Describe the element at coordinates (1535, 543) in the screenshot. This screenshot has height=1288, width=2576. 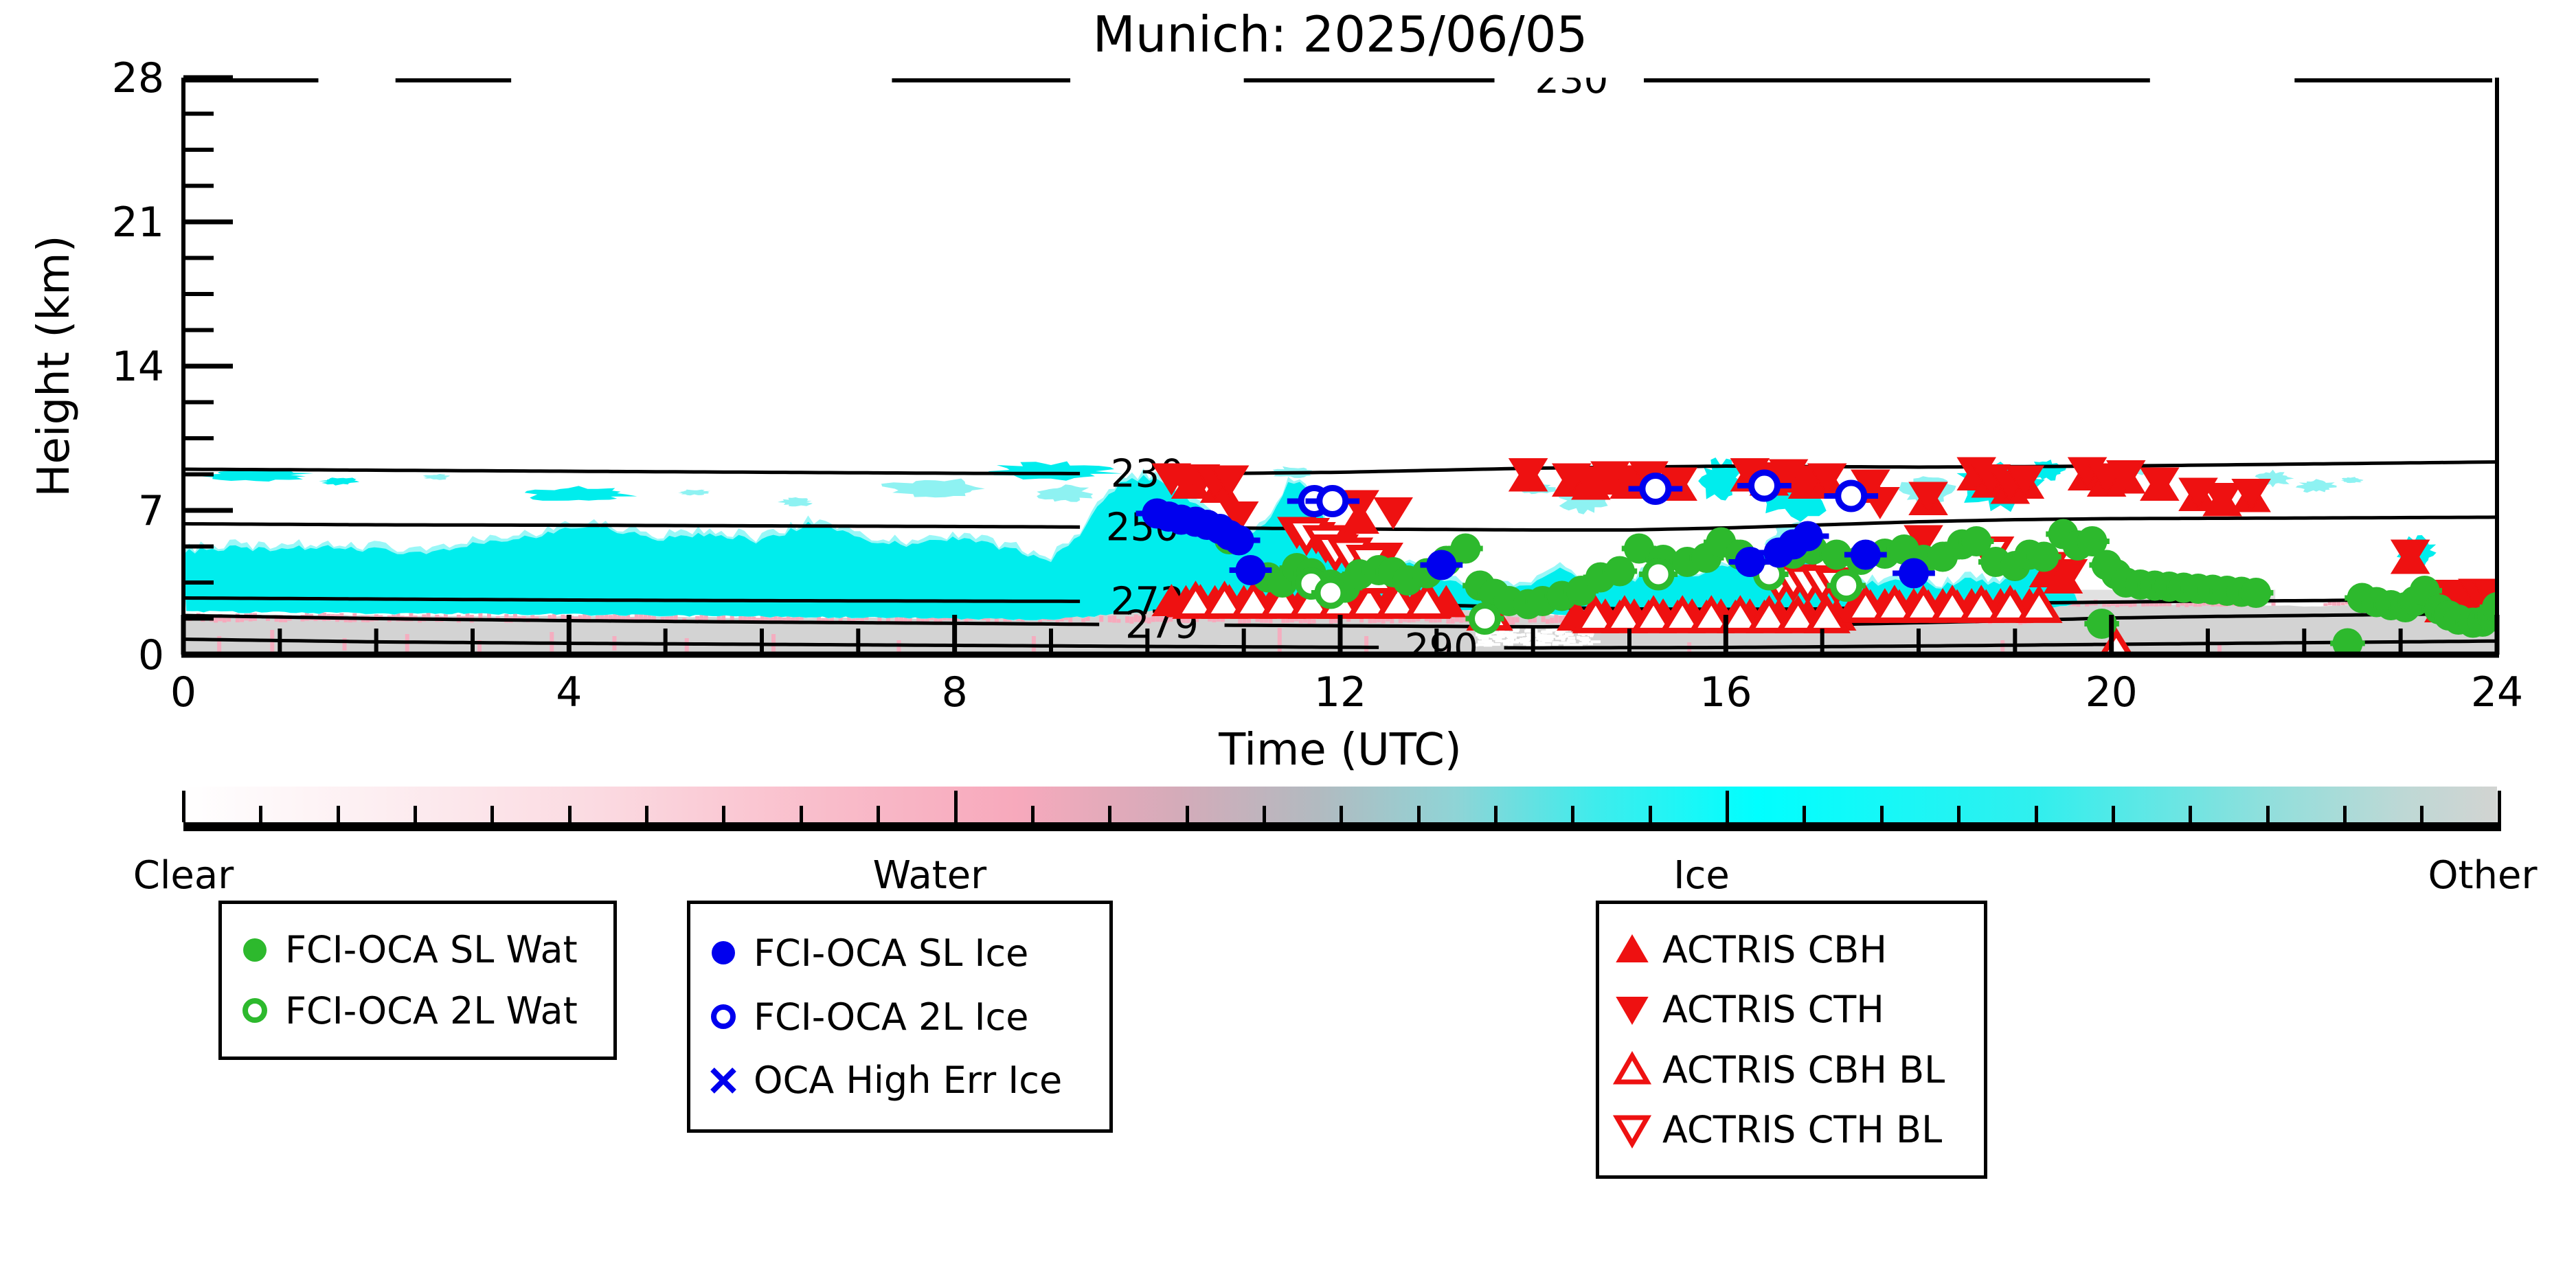
I see `series-fci-oca-sl-ice` at that location.